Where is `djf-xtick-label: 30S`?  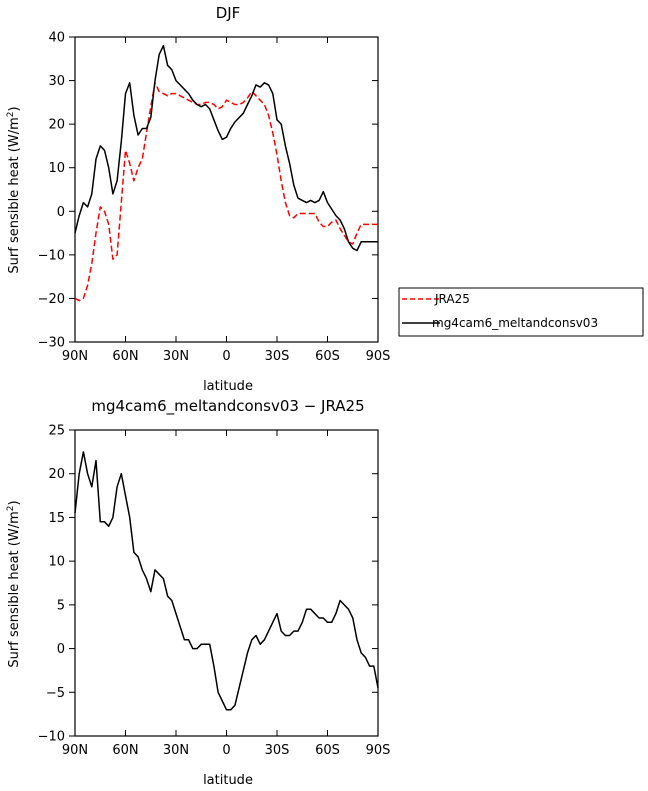 djf-xtick-label: 30S is located at coordinates (277, 356).